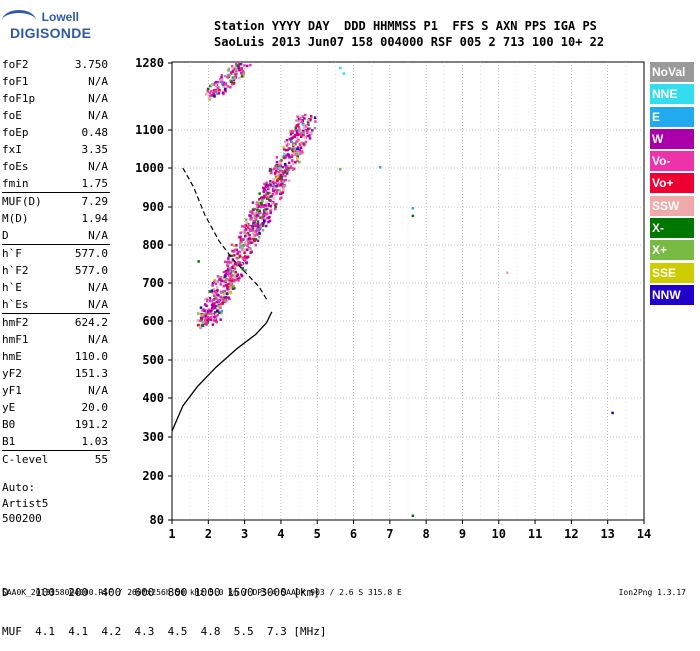 The height and width of the screenshot is (651, 700). Describe the element at coordinates (56, 287) in the screenshot. I see `param-row: h`E N/A` at that location.